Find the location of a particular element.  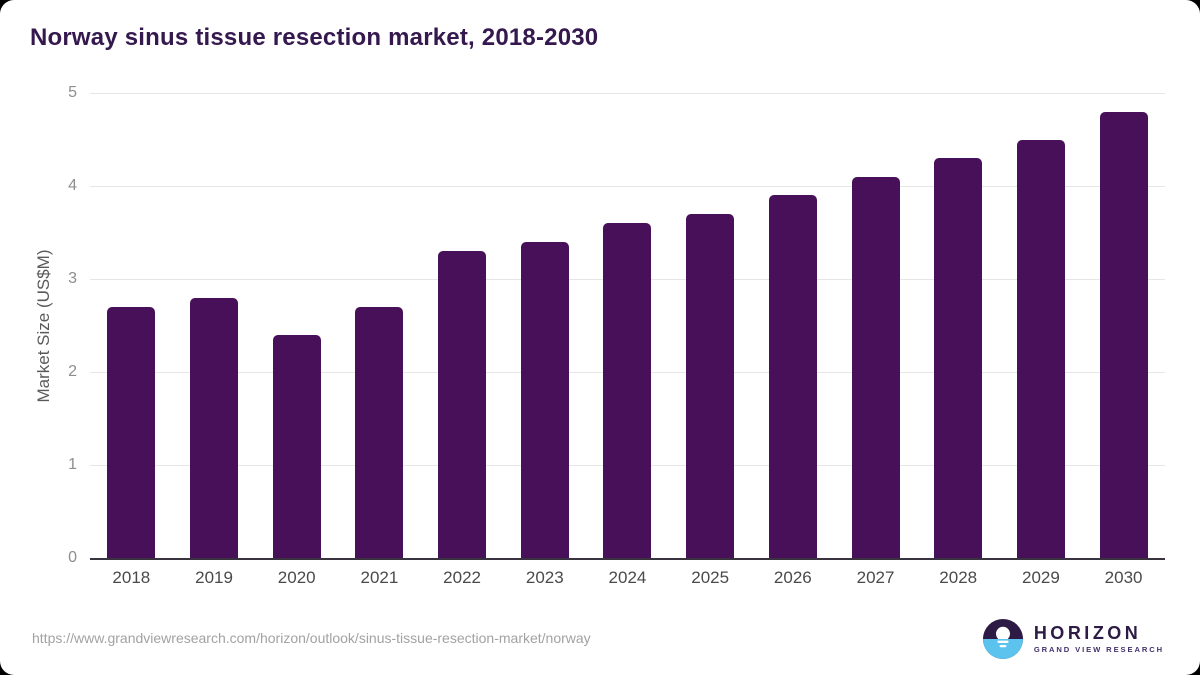

x-tick-label-2026: 2026 is located at coordinates (792, 577).